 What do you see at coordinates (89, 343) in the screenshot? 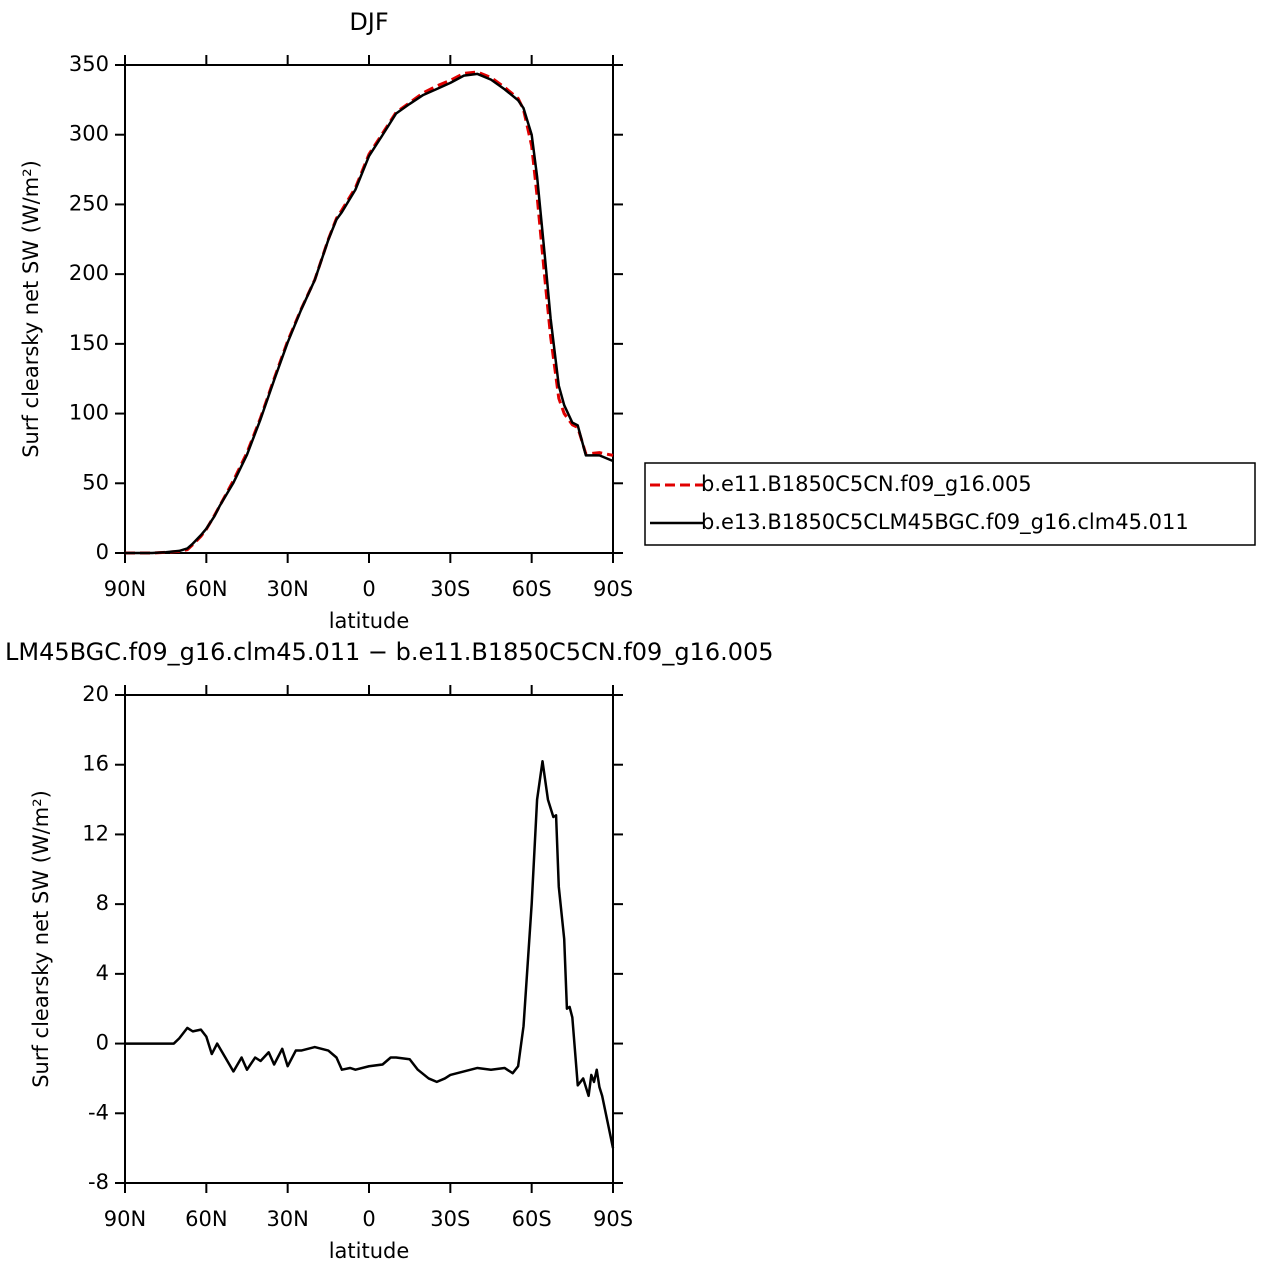
I see `y-tick-label: 150` at bounding box center [89, 343].